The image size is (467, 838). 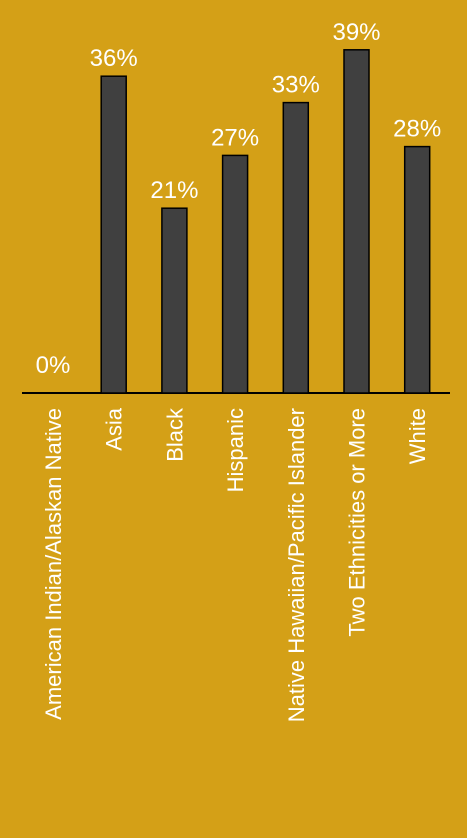 What do you see at coordinates (417, 129) in the screenshot?
I see `value-label-7: 28%` at bounding box center [417, 129].